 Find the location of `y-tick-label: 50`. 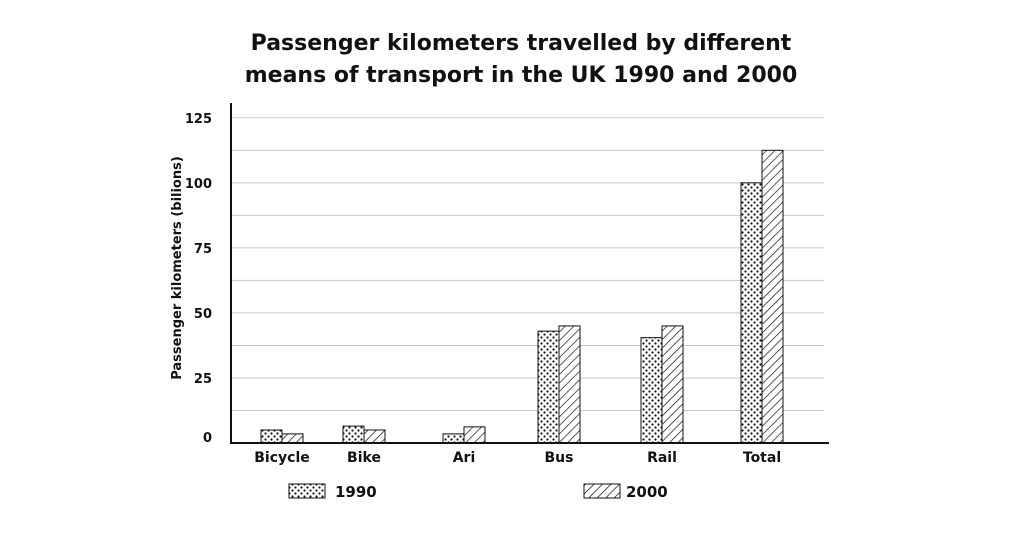

y-tick-label: 50 is located at coordinates (203, 314).